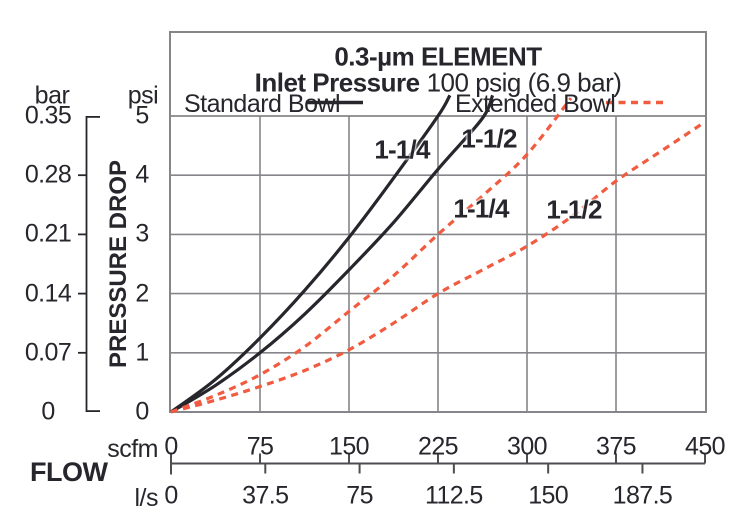 The image size is (747, 517). I want to click on scfm-tick-label-150: 150, so click(349, 446).